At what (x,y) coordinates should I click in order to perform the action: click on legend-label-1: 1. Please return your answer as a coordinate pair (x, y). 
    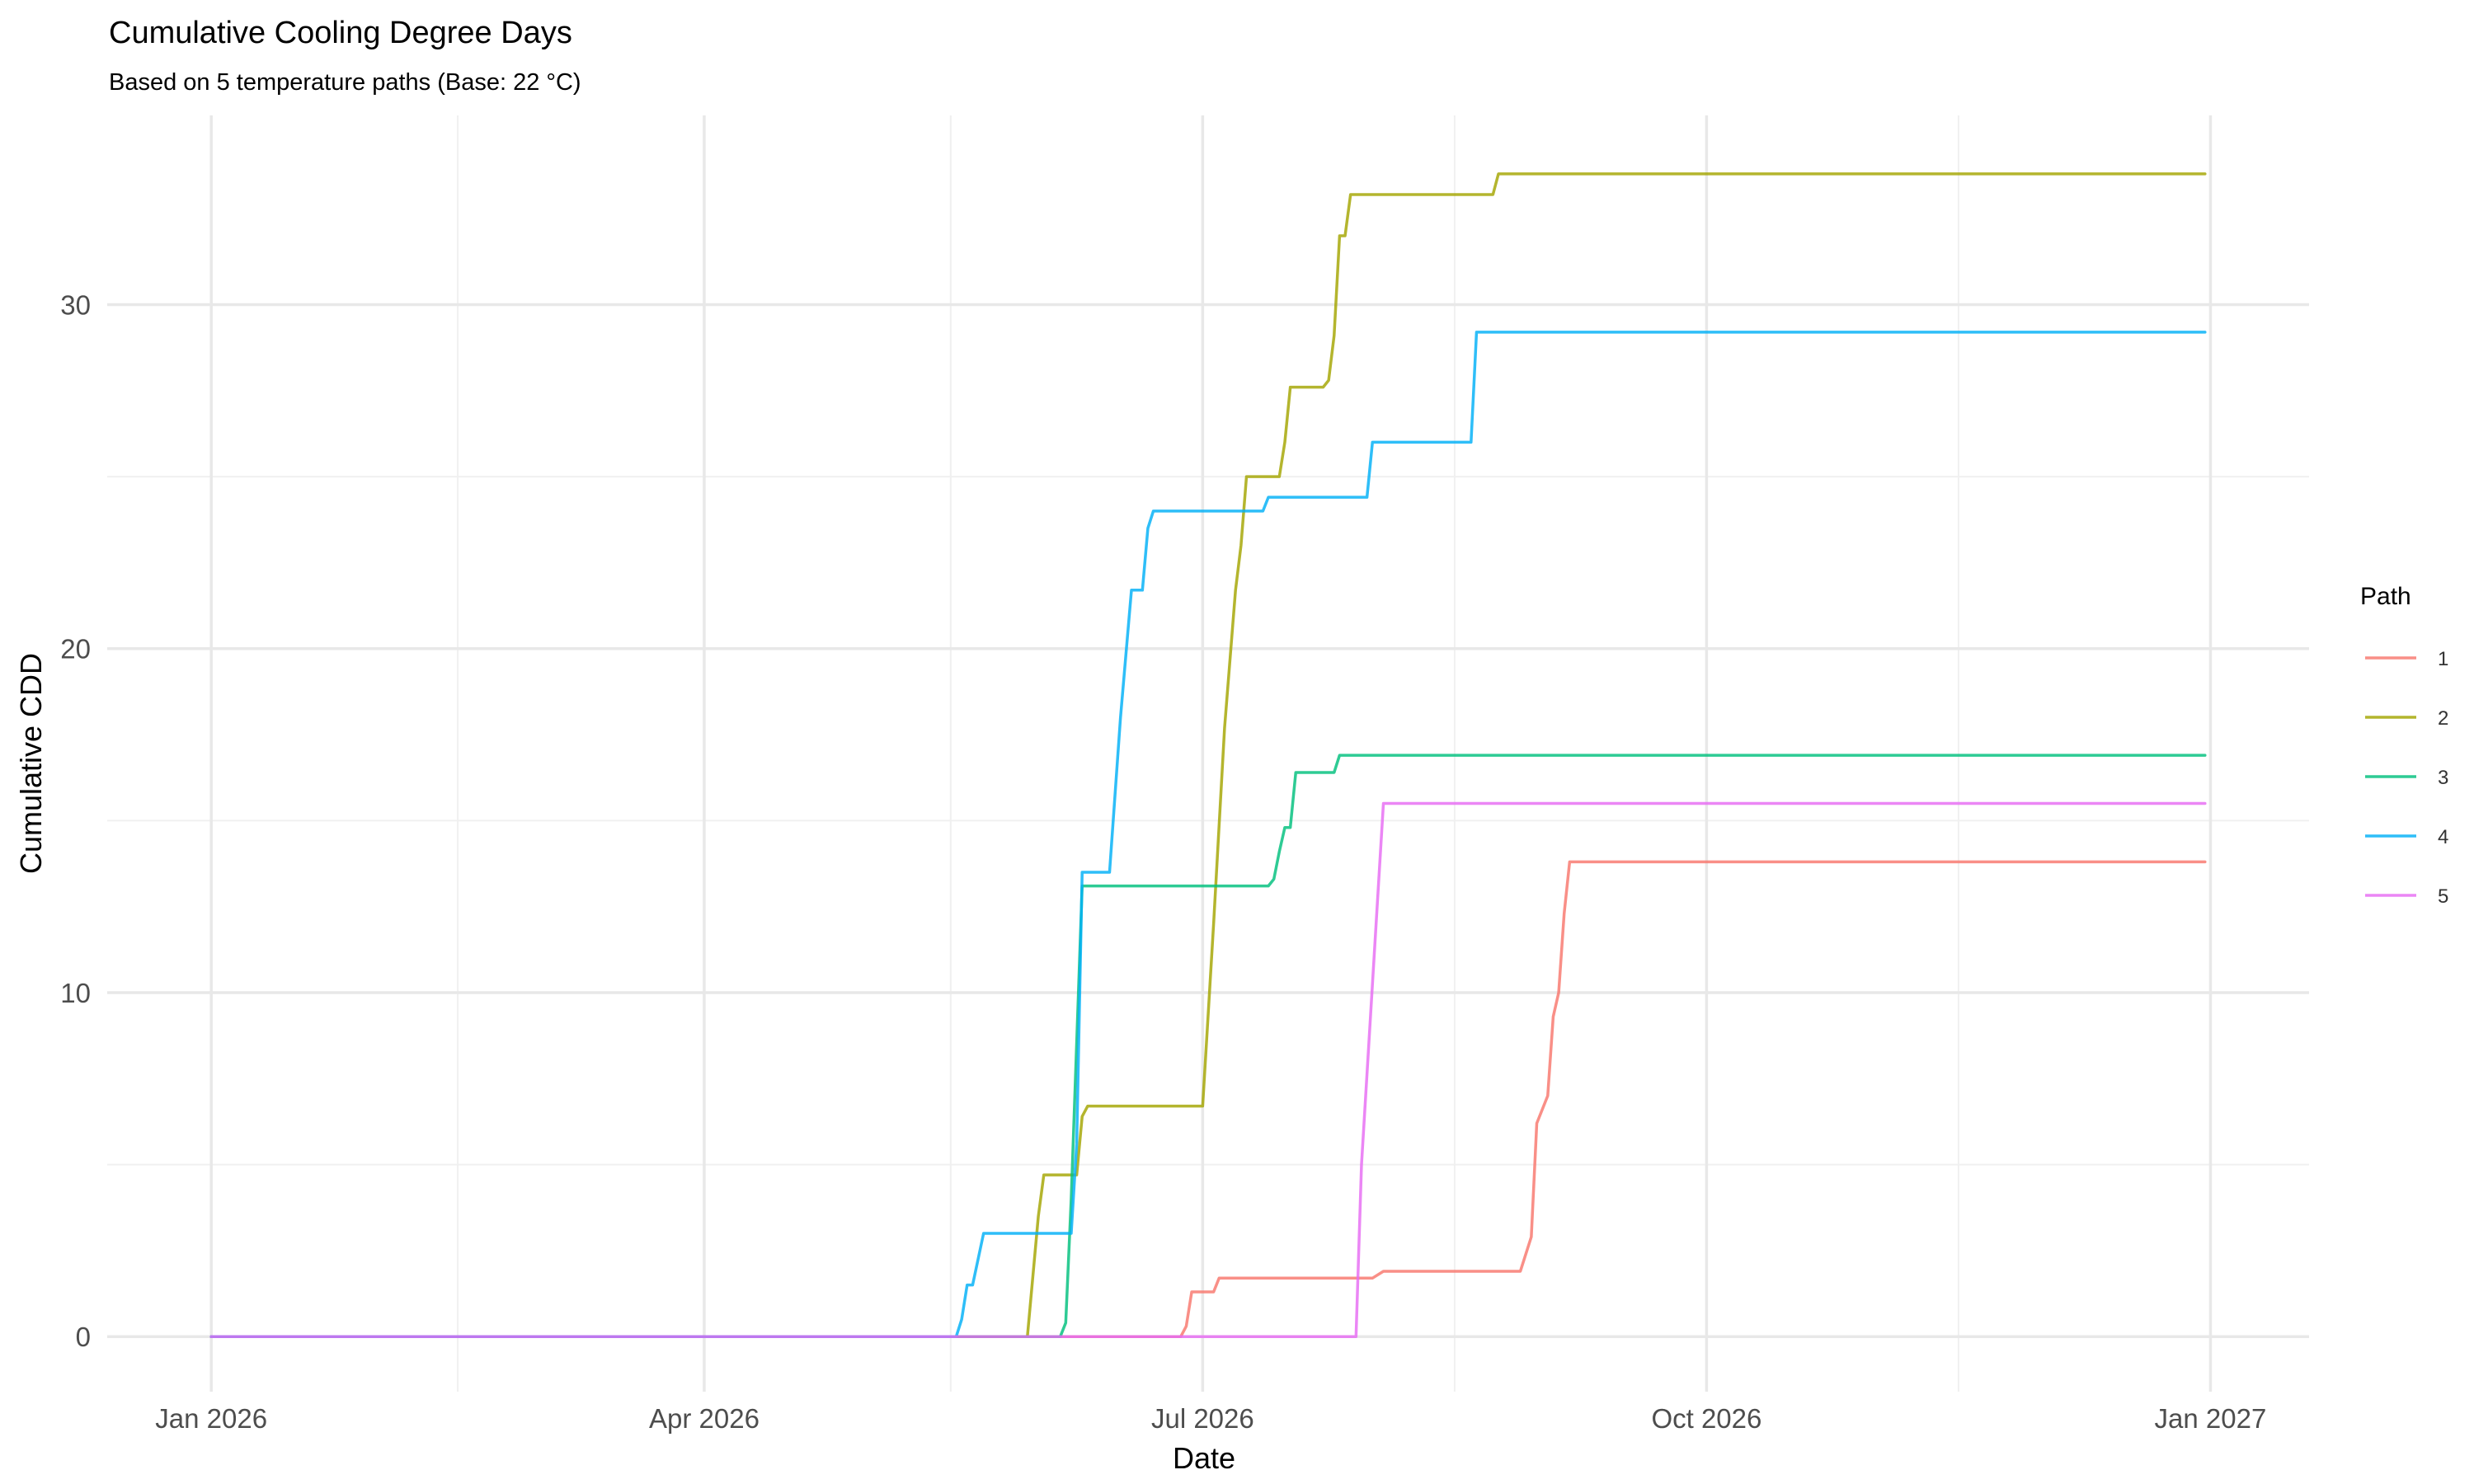
    Looking at the image, I should click on (2443, 659).